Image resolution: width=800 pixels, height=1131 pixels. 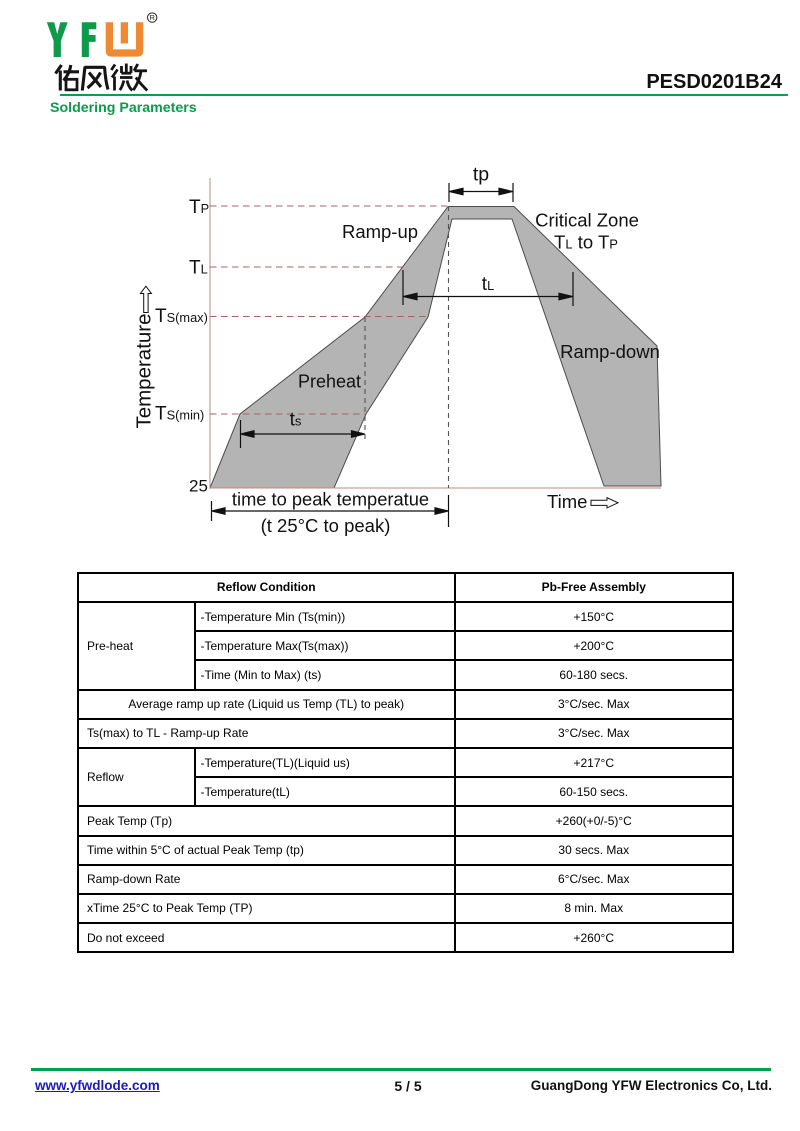 I want to click on svg-text: tL, so click(x=488, y=284).